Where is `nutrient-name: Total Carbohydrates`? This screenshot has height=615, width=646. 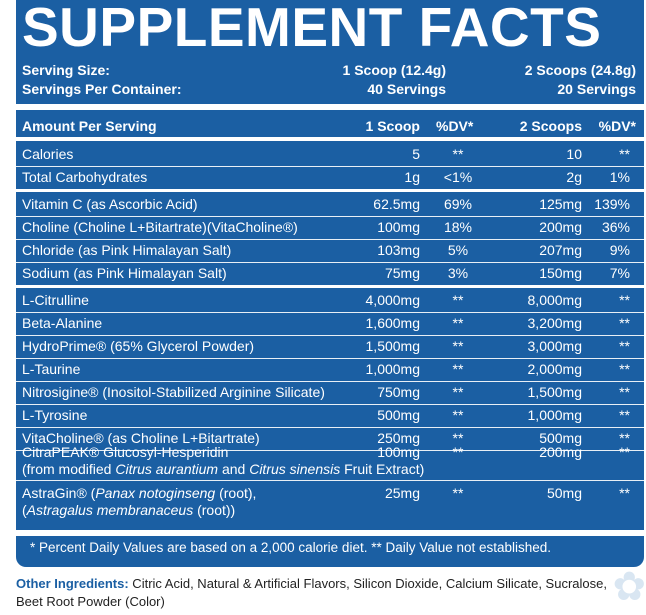
nutrient-name: Total Carbohydrates is located at coordinates (85, 177).